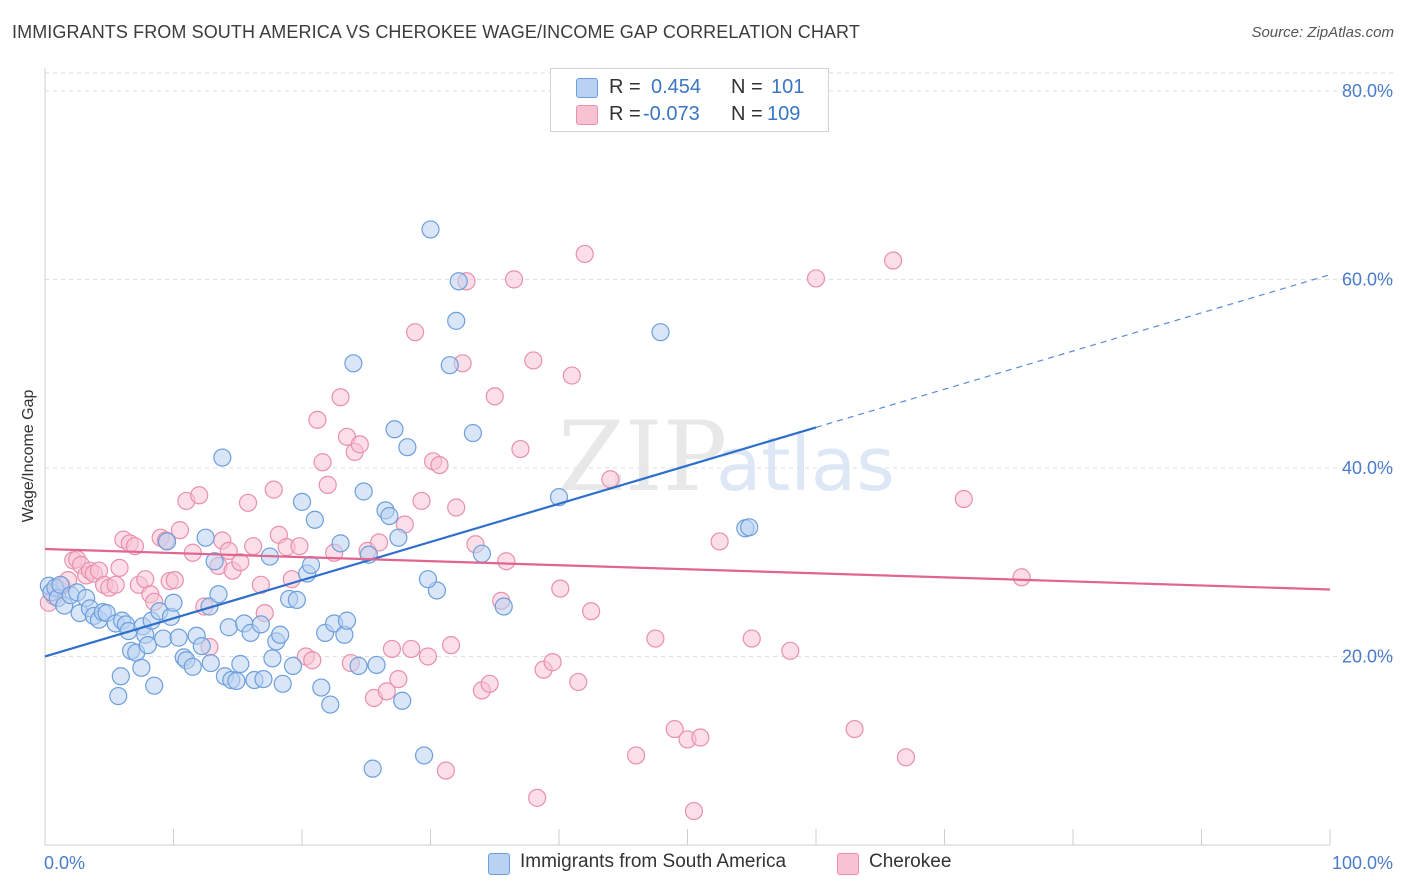  Describe the element at coordinates (788, 87) in the screenshot. I see `legend-n-value: 101` at that location.